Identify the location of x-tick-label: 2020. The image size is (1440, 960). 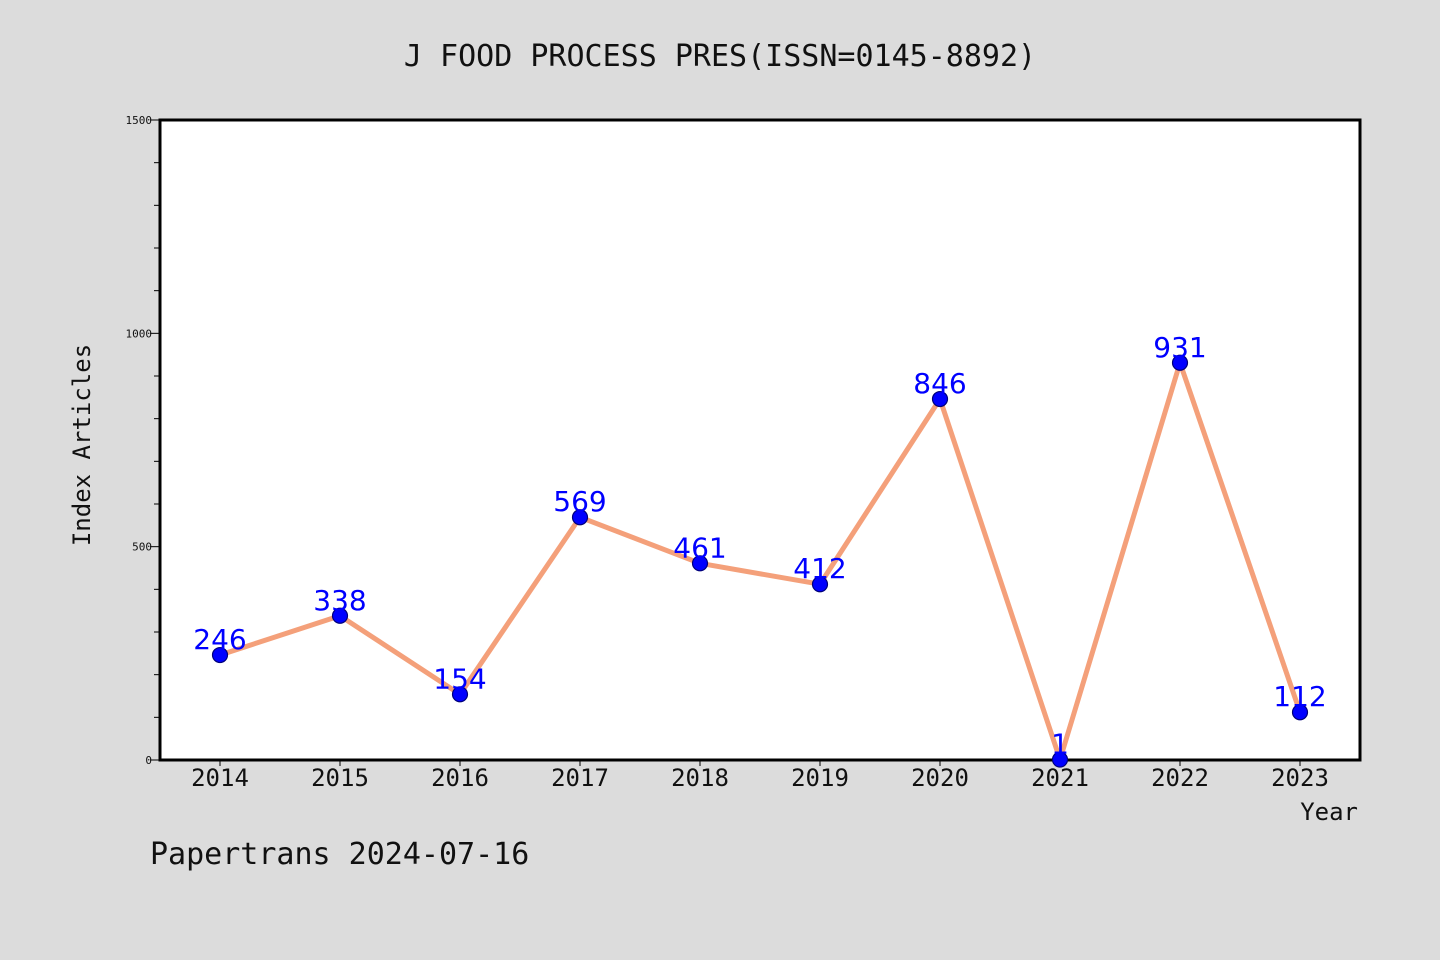
(940, 778).